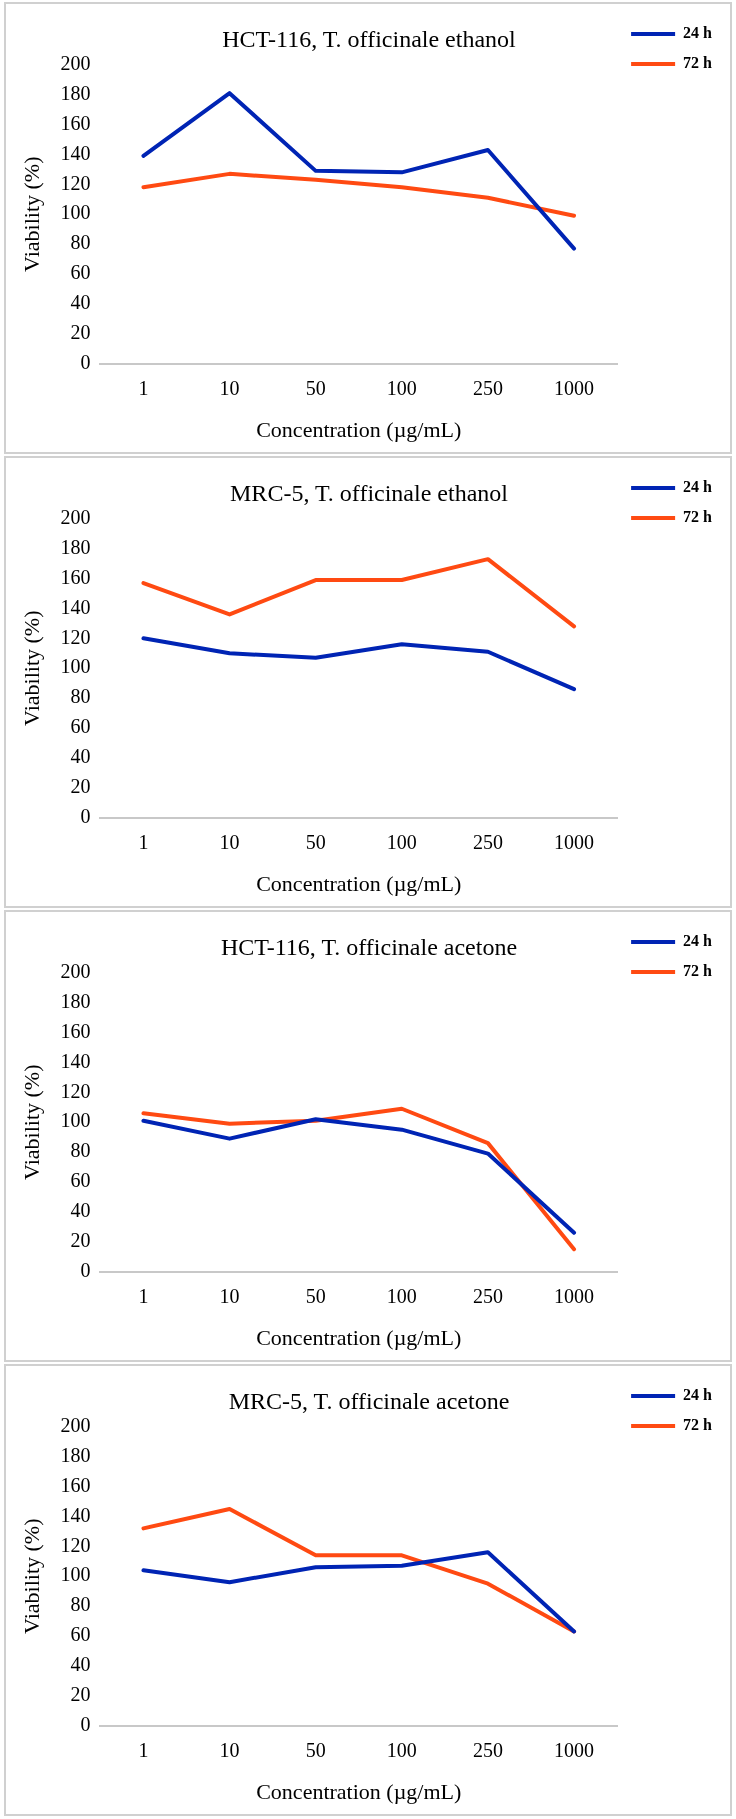  Describe the element at coordinates (369, 946) in the screenshot. I see `chart-title: HCT-116, T. officinale acetone` at that location.